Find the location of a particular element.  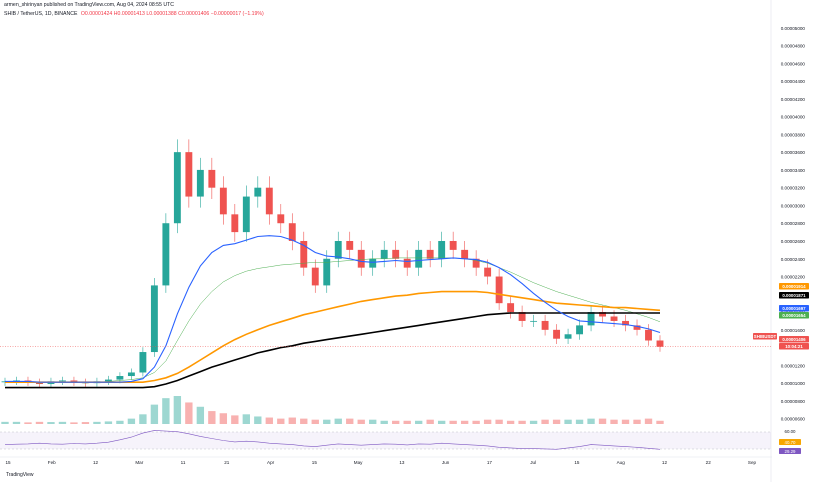

price-tick-label: 0.00000800 is located at coordinates (793, 401).